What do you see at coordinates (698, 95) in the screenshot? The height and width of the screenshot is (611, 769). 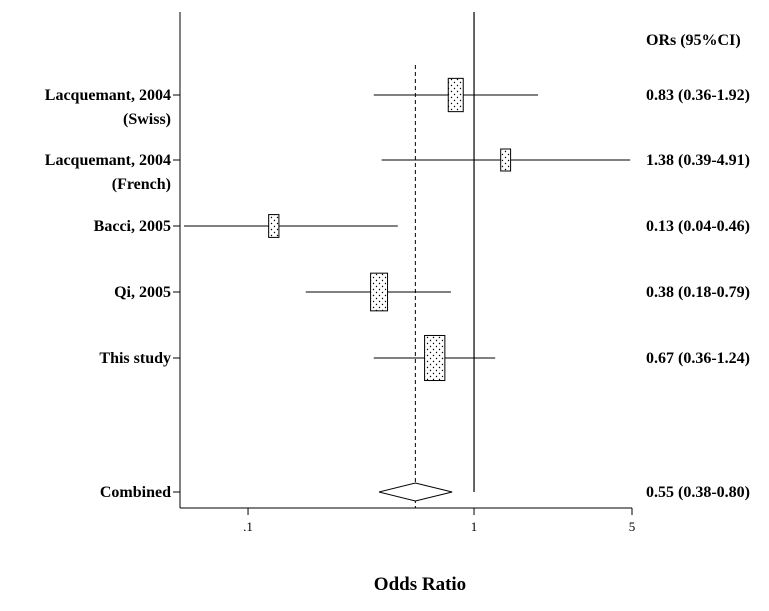 I see `ci-text: 0.83 (0.36-1.92)` at bounding box center [698, 95].